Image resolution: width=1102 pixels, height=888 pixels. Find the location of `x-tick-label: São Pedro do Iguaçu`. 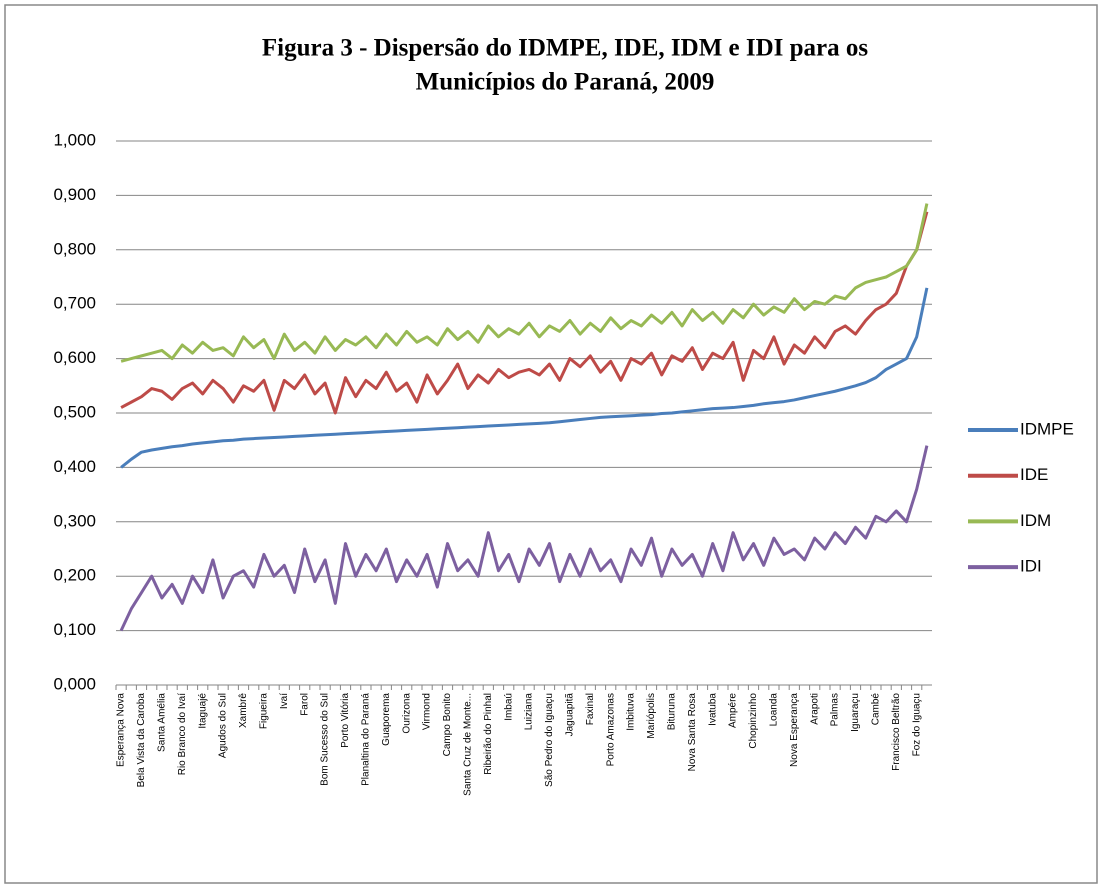

x-tick-label: São Pedro do Iguaçu is located at coordinates (549, 740).